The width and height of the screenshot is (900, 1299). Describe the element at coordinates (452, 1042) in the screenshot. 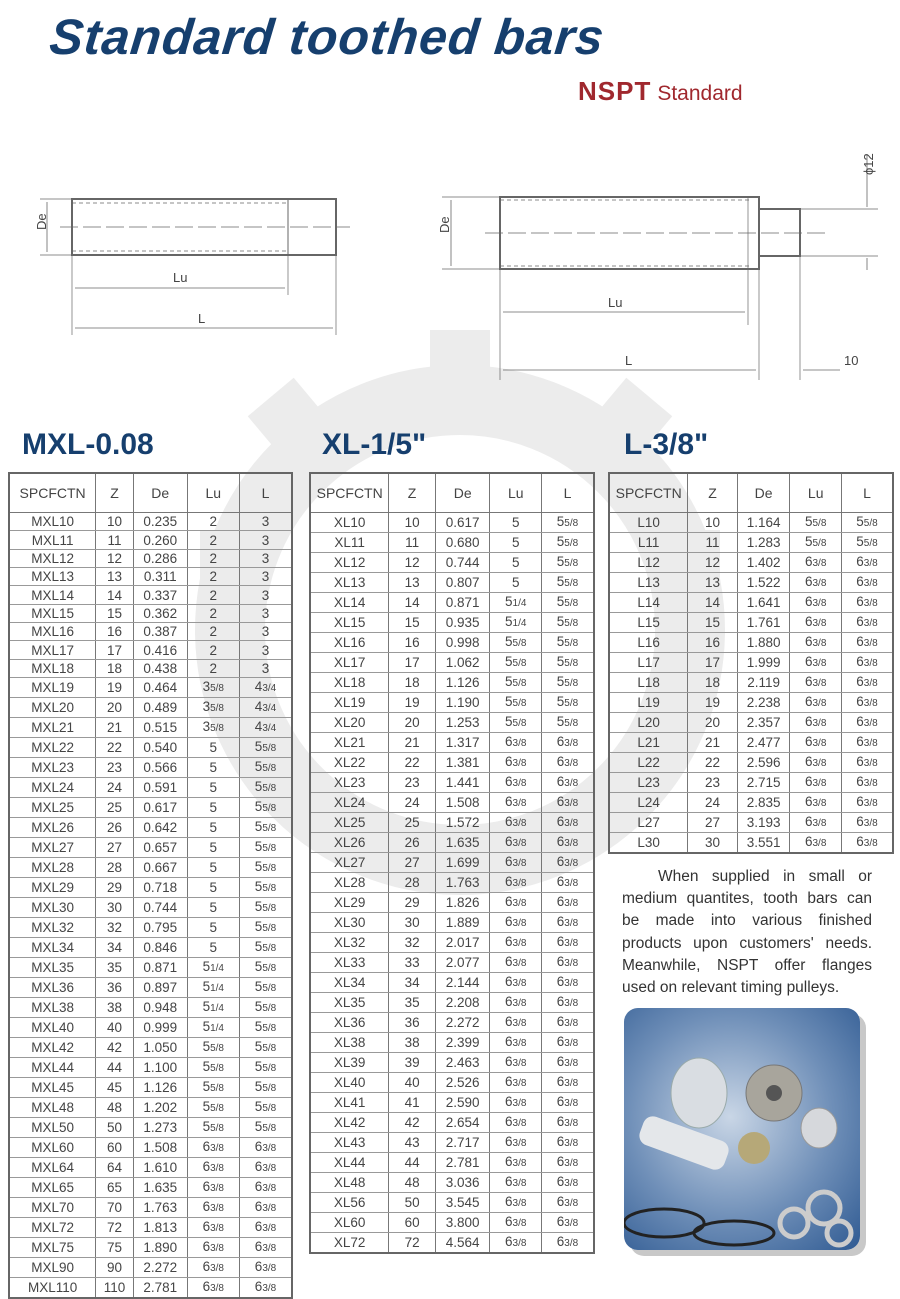

I see `table-row: XL38 38 2.399 63/8 63/8` at that location.